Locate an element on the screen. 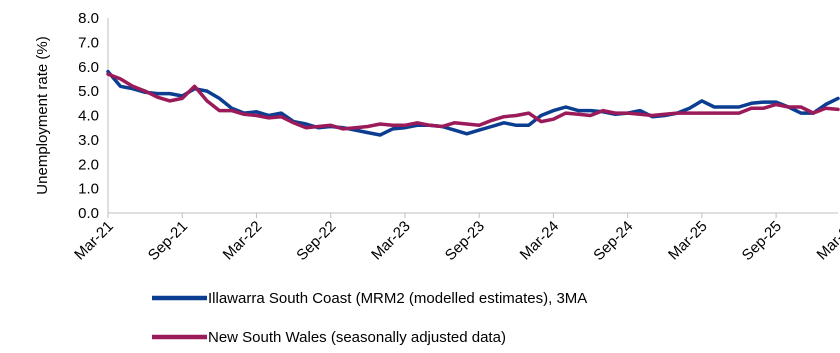 The height and width of the screenshot is (353, 840). x-tick-label: Mar-21 is located at coordinates (94, 241).